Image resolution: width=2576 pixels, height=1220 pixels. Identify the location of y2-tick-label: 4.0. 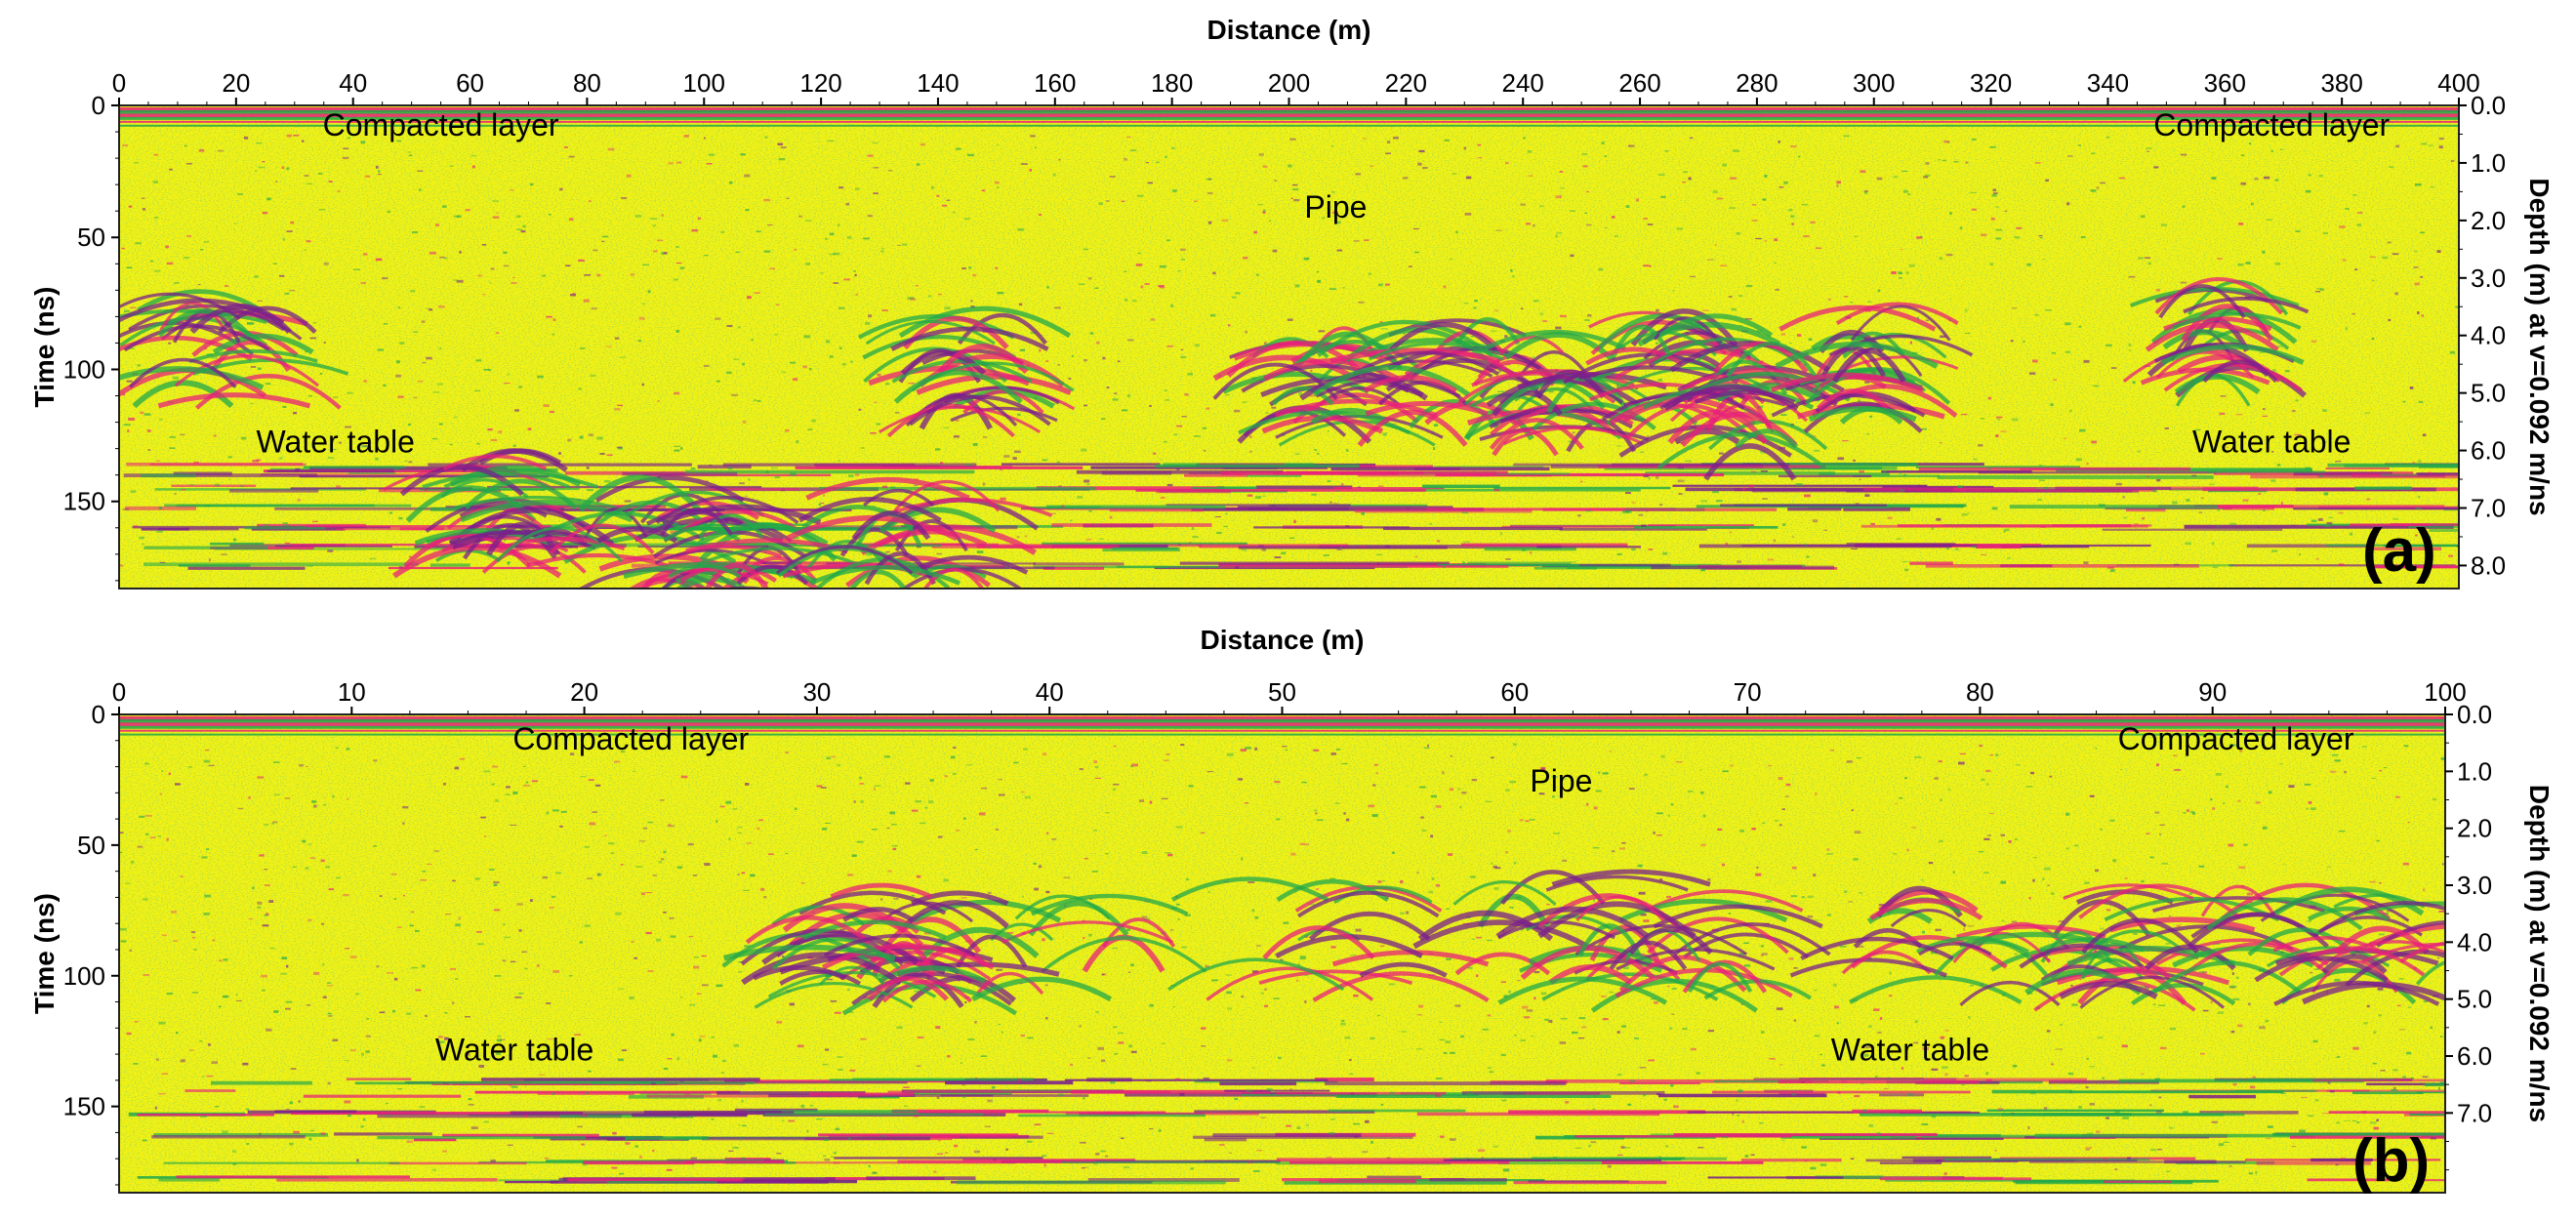
(2474, 941).